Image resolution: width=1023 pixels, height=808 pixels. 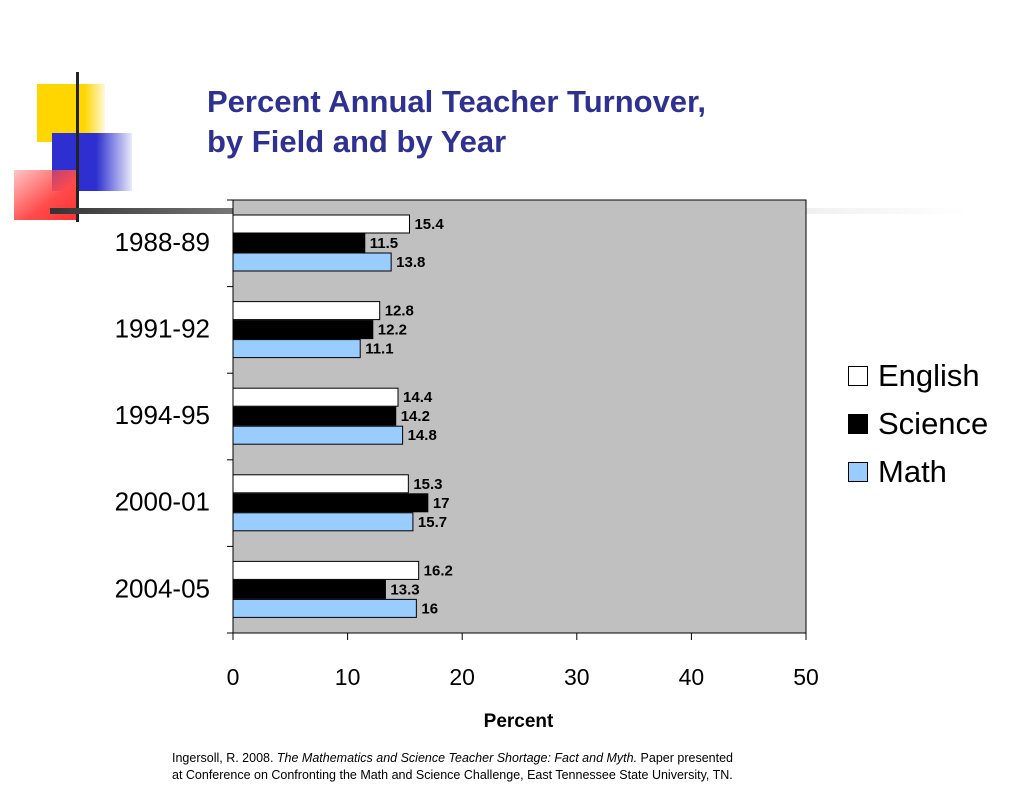 I want to click on data-label: 11.5, so click(x=384, y=243).